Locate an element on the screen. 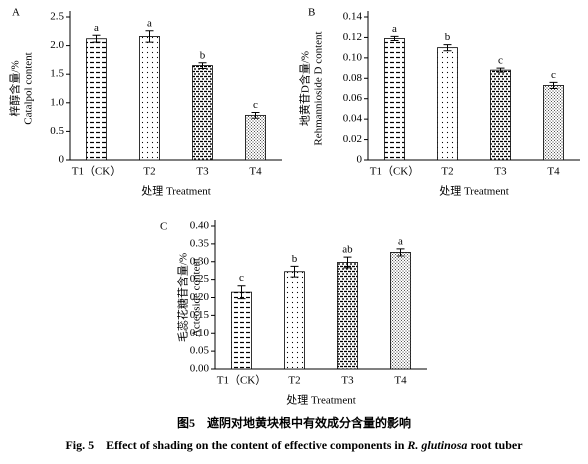 The width and height of the screenshot is (588, 464). panel-label: A is located at coordinates (16, 13).